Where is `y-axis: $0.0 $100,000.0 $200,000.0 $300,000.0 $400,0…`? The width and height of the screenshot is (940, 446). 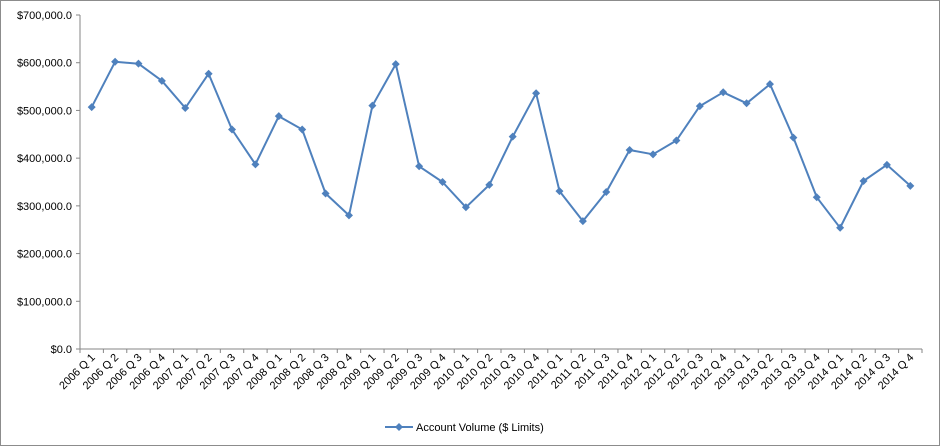
y-axis: $0.0 $100,000.0 $200,000.0 $300,000.0 $400,0… is located at coordinates (49, 183).